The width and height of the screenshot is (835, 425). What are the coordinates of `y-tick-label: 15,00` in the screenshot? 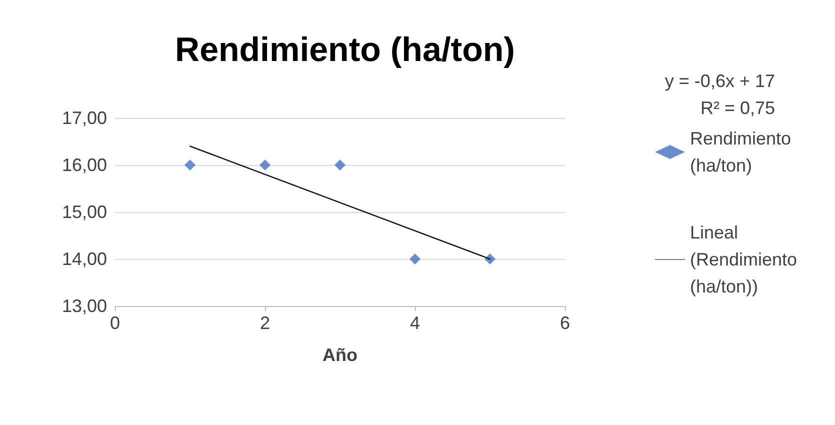 It's located at (84, 212).